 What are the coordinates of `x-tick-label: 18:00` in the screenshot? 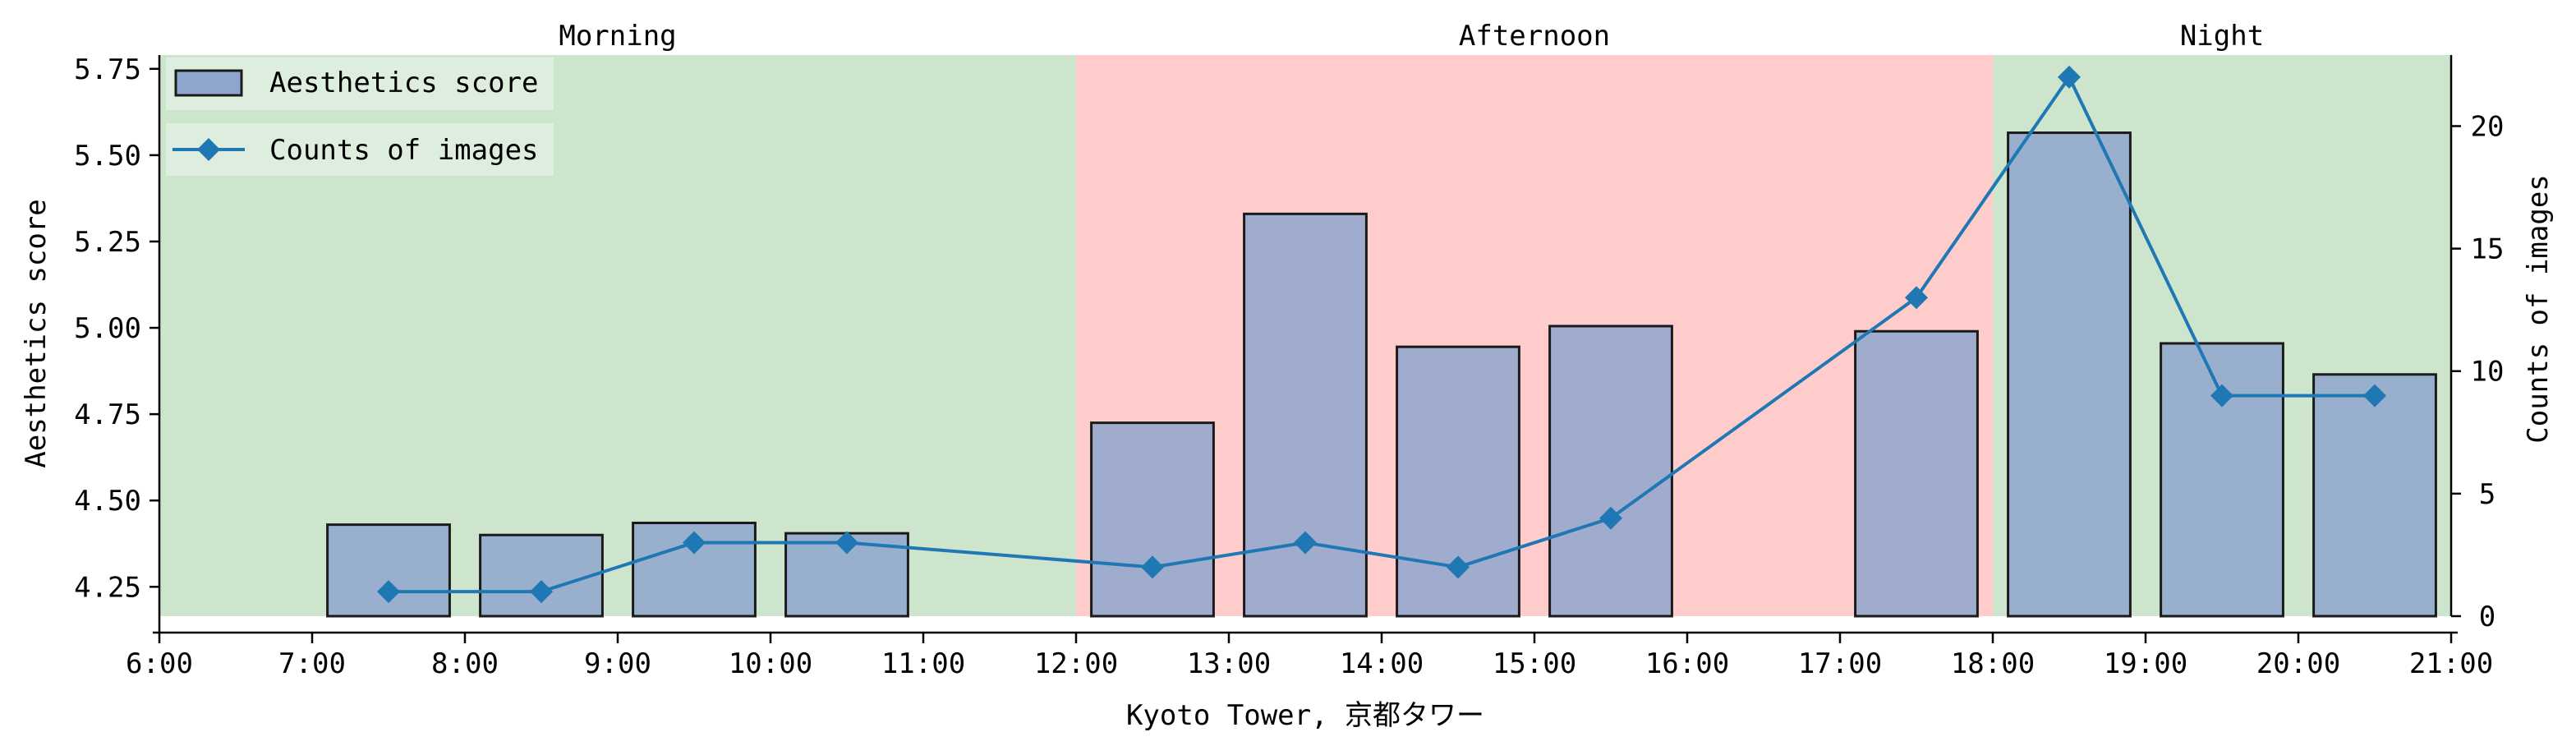 It's located at (1993, 663).